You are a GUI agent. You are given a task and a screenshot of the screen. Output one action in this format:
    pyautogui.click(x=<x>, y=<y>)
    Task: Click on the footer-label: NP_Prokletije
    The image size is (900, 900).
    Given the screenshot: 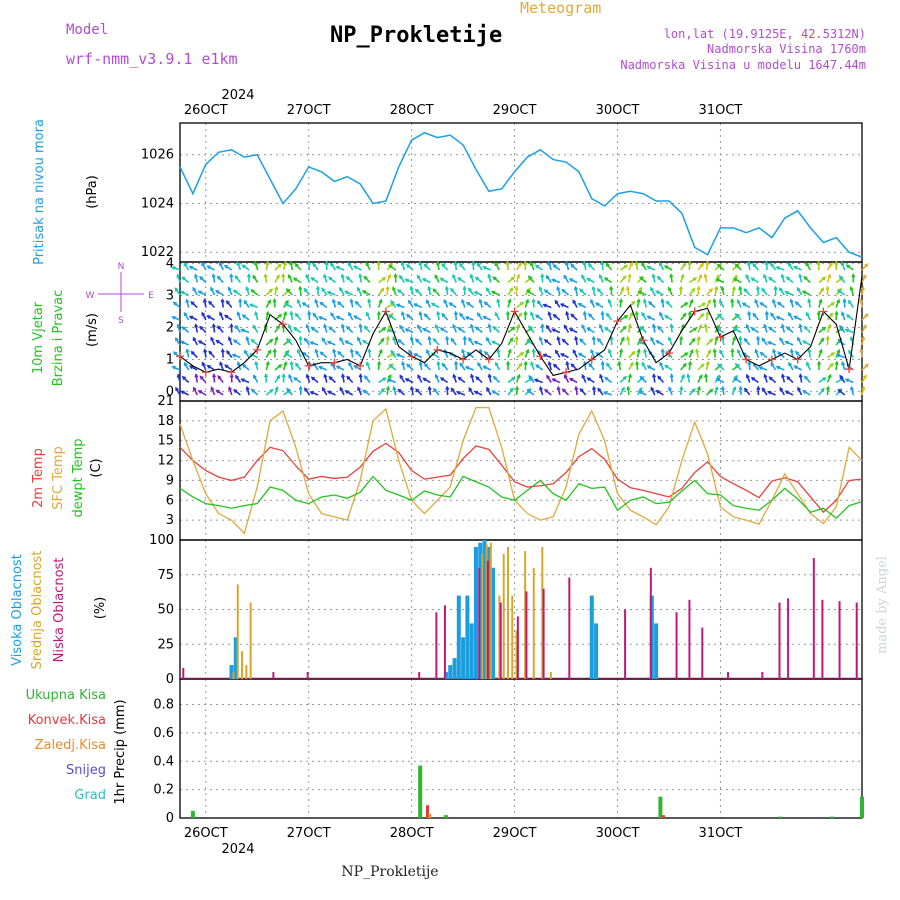 What is the action you would take?
    pyautogui.click(x=389, y=872)
    